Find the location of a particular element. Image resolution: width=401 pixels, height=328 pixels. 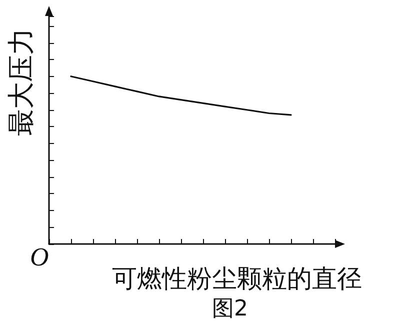

text: O is located at coordinates (39, 257).